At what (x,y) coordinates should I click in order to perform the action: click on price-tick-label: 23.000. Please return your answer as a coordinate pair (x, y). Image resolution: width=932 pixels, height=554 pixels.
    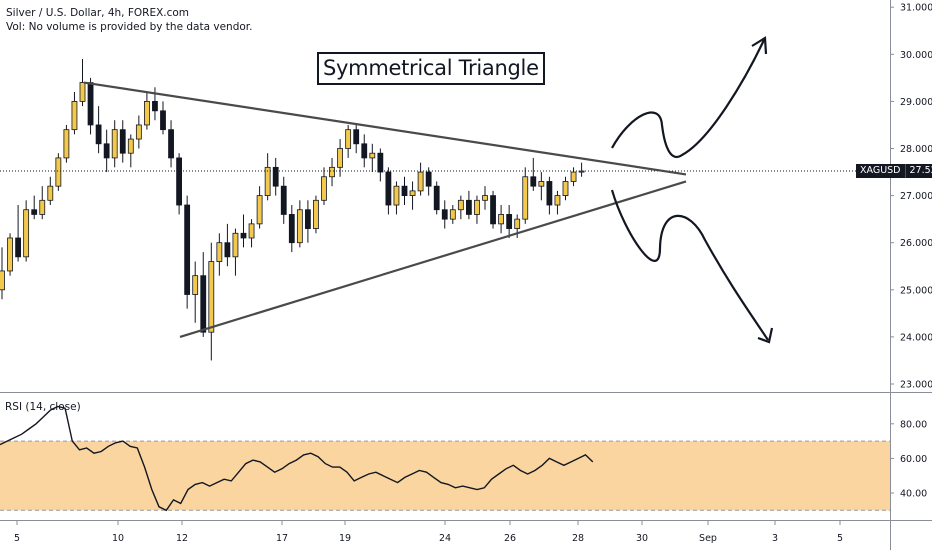
    Looking at the image, I should click on (916, 385).